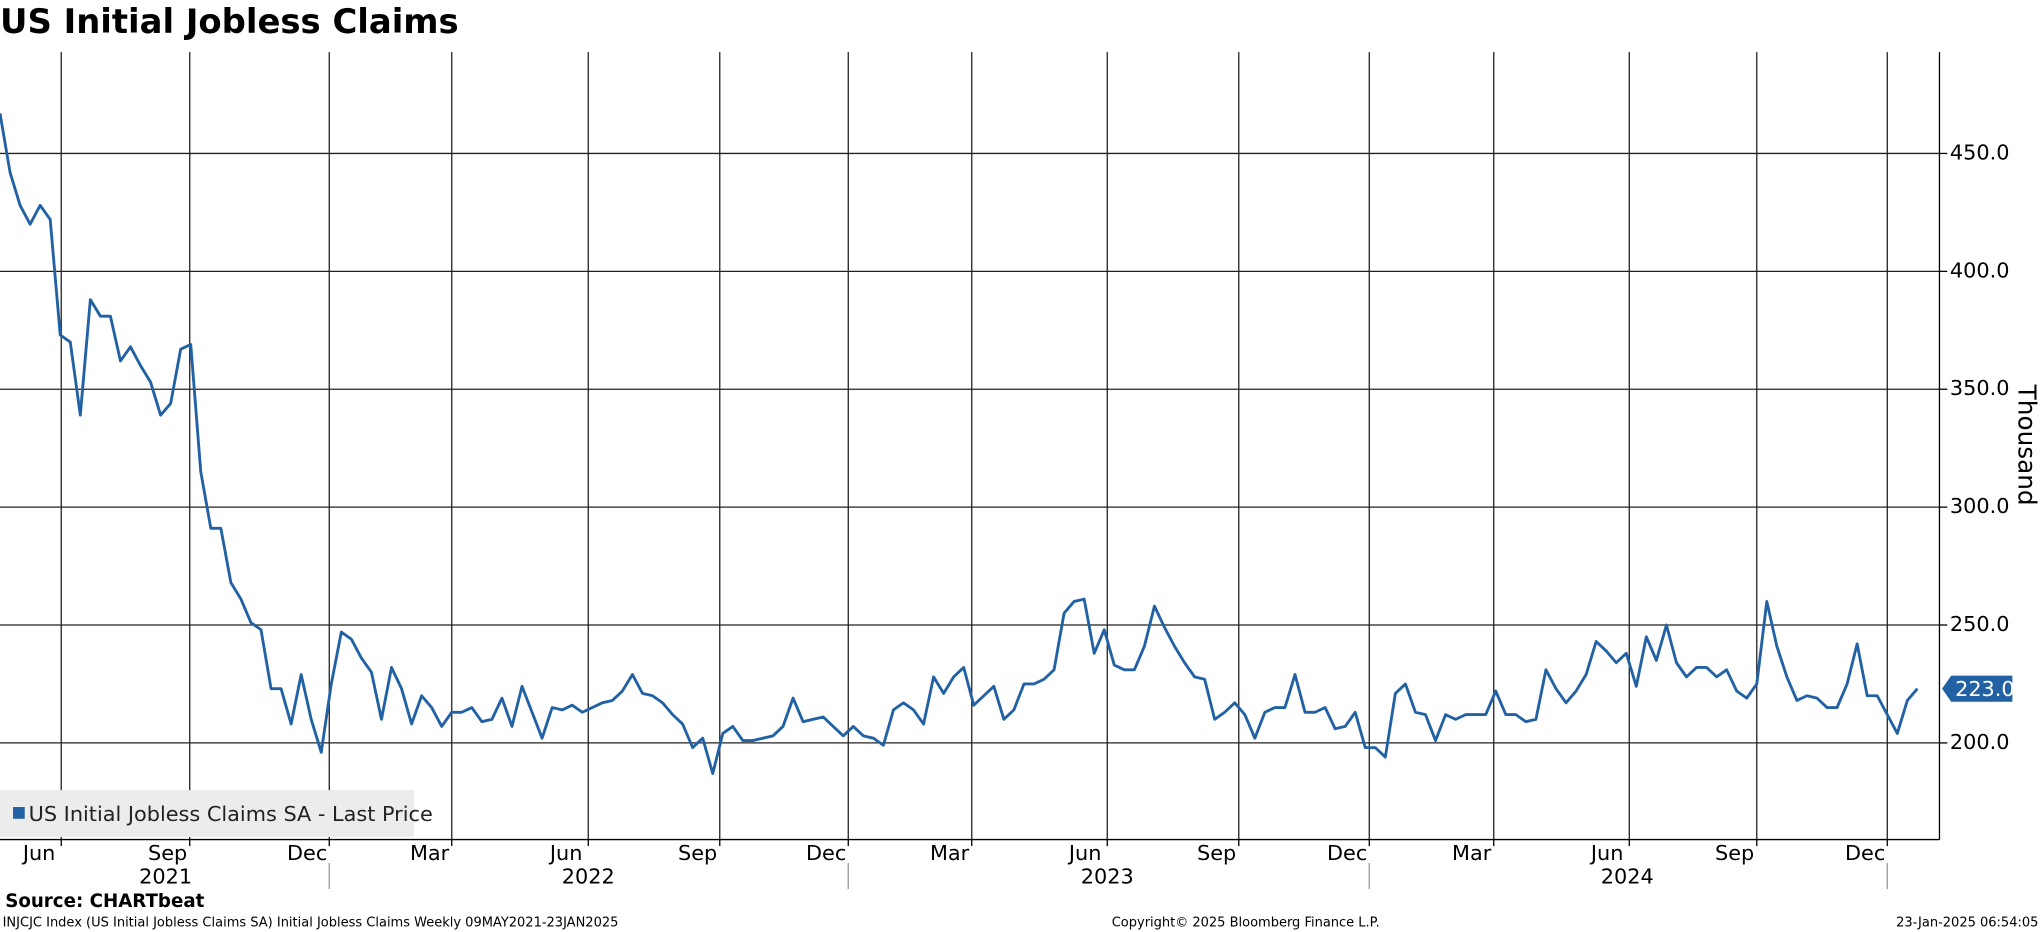 This screenshot has width=2041, height=932. I want to click on year-label: 2024, so click(1627, 876).